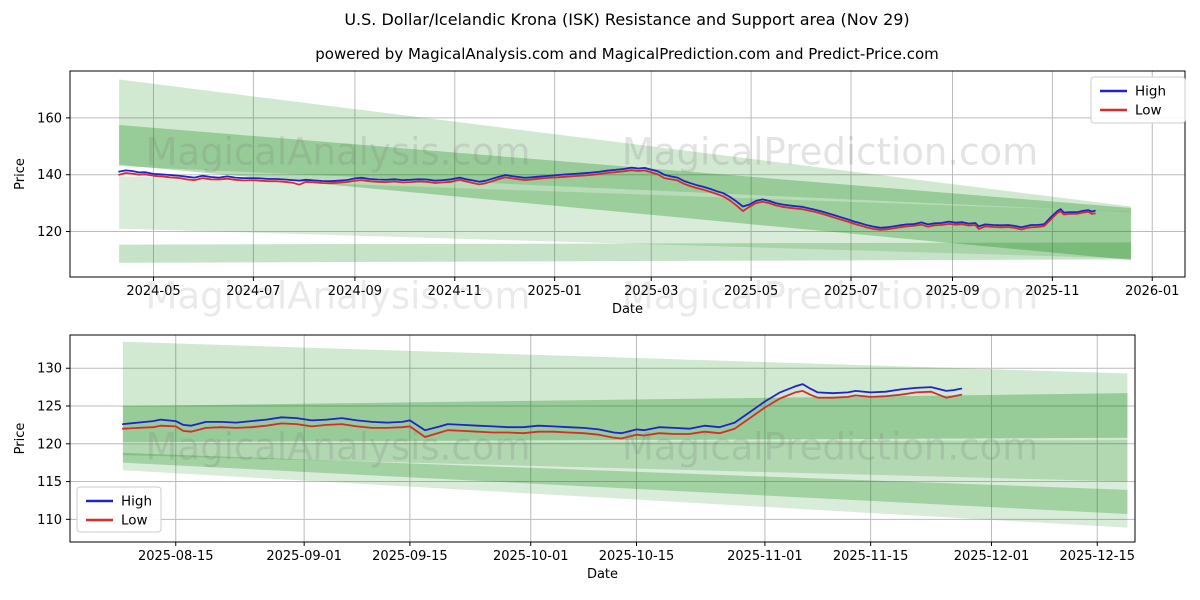 The width and height of the screenshot is (1200, 600). I want to click on x-tick-label: 2024-11, so click(455, 291).